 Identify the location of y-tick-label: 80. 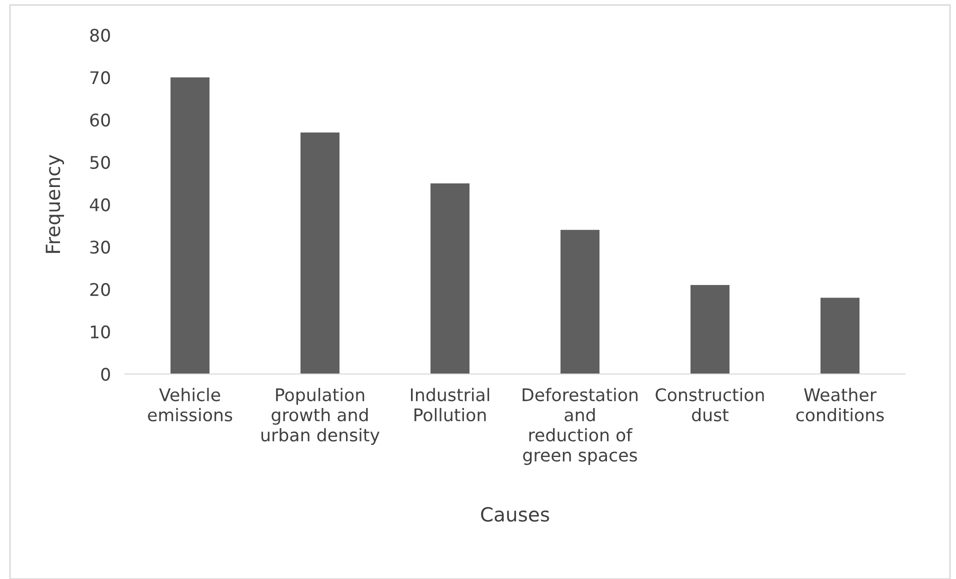
(100, 35).